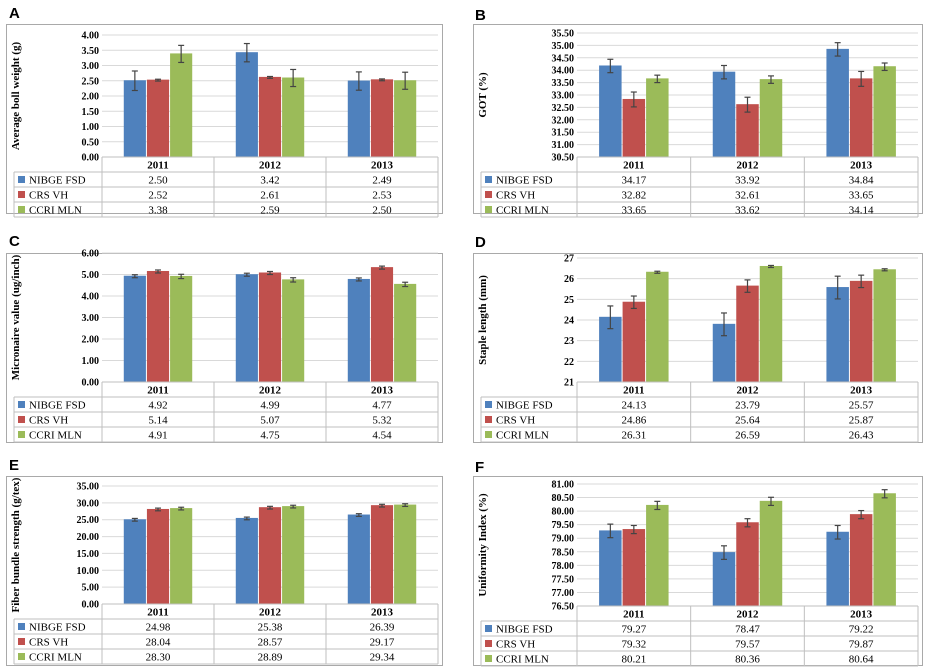 This screenshot has width=928, height=671. I want to click on chart-a-data-label: 2.49, so click(382, 181).